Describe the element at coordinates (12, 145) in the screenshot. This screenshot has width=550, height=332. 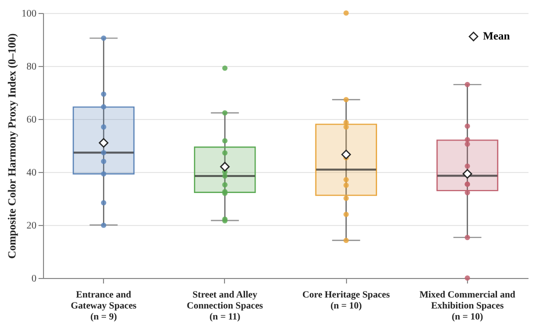
I see `y-axis-title: Composite Color Harmony Proxy Index (0–100)` at that location.